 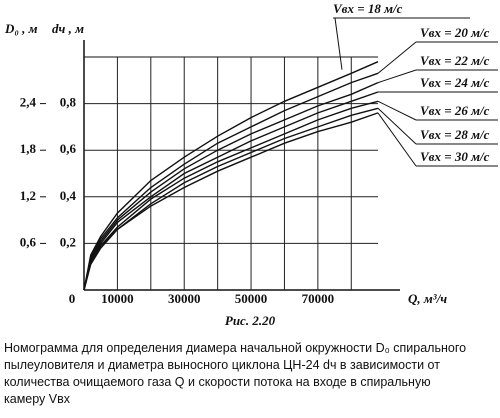 I want to click on origin-label: 0, so click(x=72, y=298).